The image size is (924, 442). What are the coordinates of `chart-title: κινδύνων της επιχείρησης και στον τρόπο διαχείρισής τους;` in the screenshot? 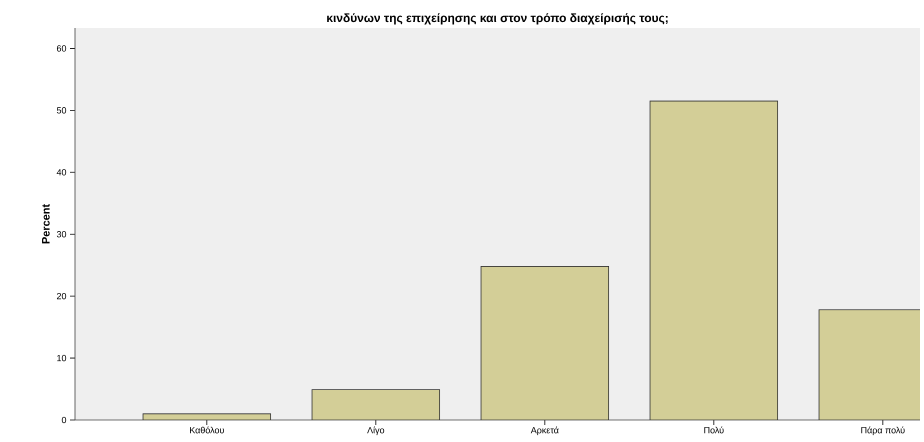 It's located at (497, 18).